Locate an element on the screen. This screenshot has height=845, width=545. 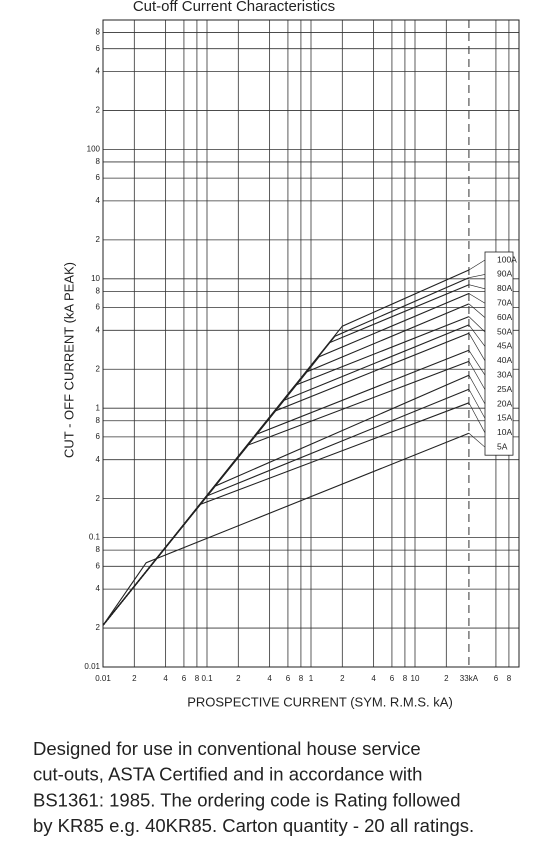
series-label: 50A is located at coordinates (504, 331).